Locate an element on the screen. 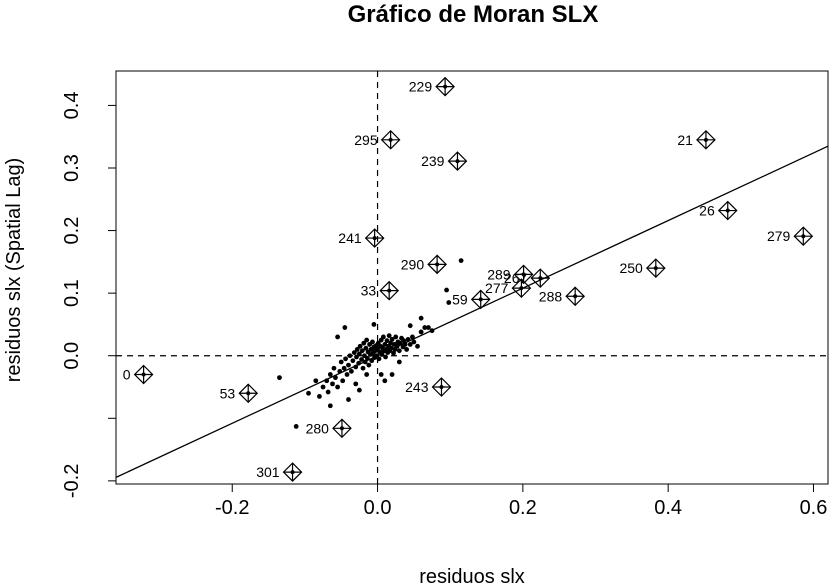  influential-point-26: 26 is located at coordinates (718, 210).